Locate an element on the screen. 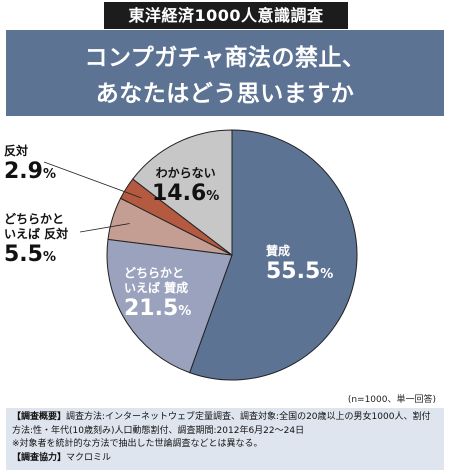 The width and height of the screenshot is (450, 474). label-somewhat-disagree: どちらかと いえば 反対 5.5% is located at coordinates (36, 241).